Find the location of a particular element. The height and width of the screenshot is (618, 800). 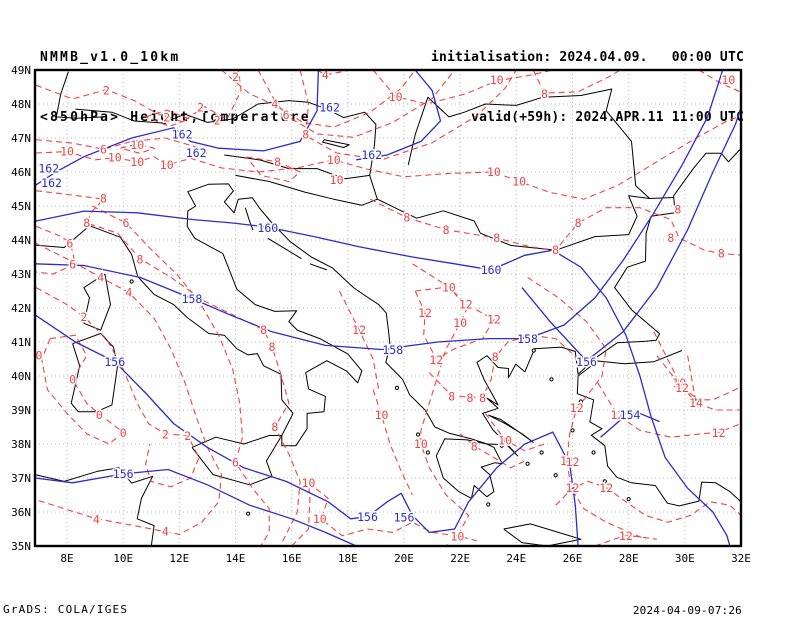

lat-tick-label: 40N is located at coordinates (21, 376).